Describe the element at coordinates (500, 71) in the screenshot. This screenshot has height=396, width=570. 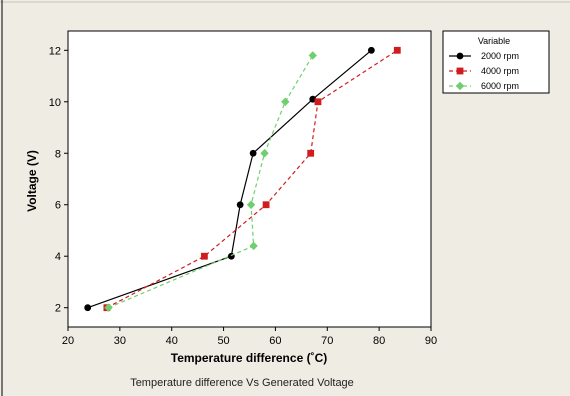
I see `legend-label: 4000 rpm` at that location.